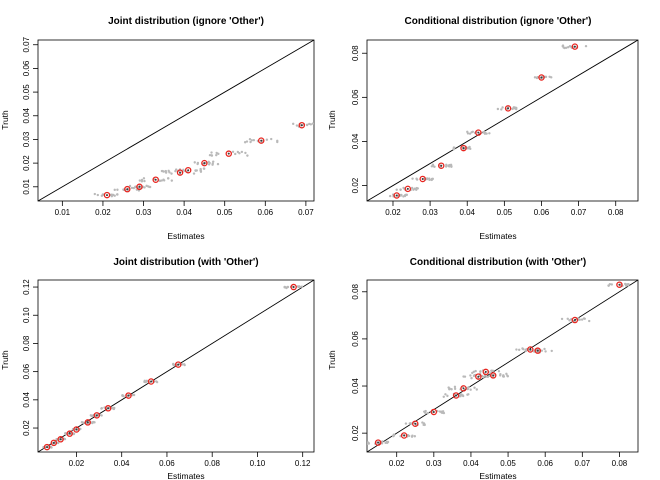 This screenshot has width=660, height=480. What do you see at coordinates (502, 120) in the screenshot?
I see `reference-line` at bounding box center [502, 120].